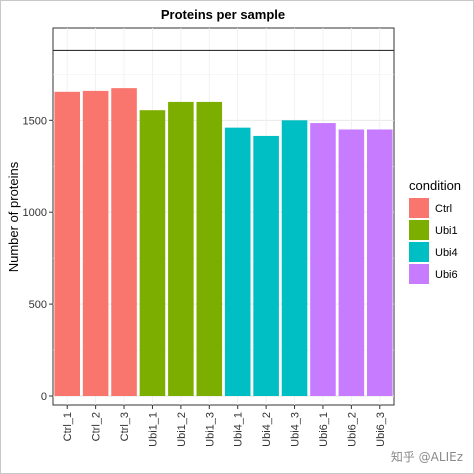 The width and height of the screenshot is (474, 474). I want to click on legend-label: Ctrl, so click(443, 209).